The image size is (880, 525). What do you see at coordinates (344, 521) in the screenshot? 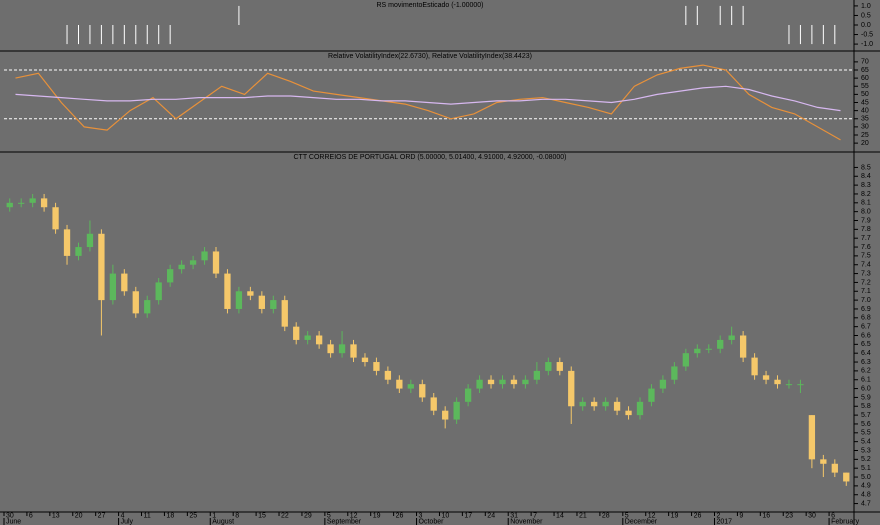
I see `month-label: September` at bounding box center [344, 521].